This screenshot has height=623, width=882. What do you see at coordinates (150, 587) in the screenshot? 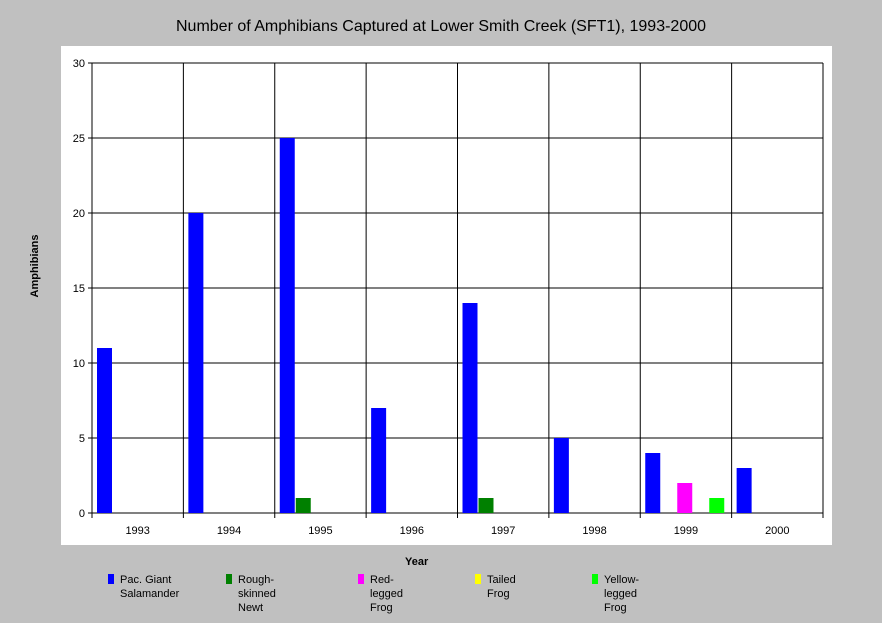
I see `legend-label: Pac. Giant Salamander` at bounding box center [150, 587].